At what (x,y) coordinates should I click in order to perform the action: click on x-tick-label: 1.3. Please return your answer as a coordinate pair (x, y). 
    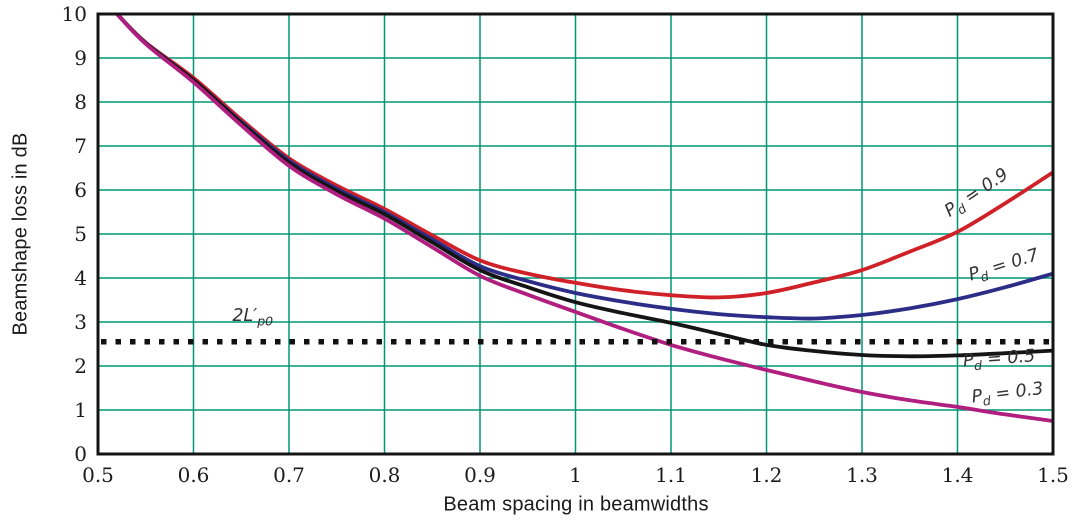
    Looking at the image, I should click on (862, 475).